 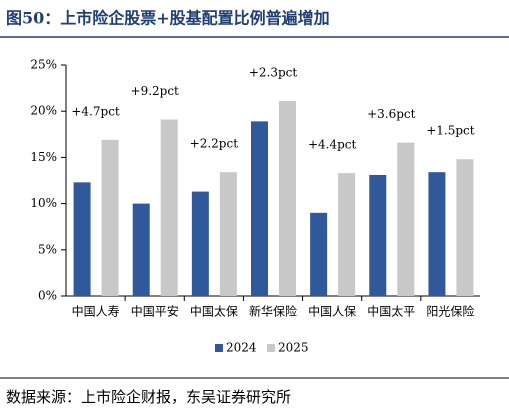 What do you see at coordinates (155, 311) in the screenshot?
I see `x-tick-label: 中国平安` at bounding box center [155, 311].